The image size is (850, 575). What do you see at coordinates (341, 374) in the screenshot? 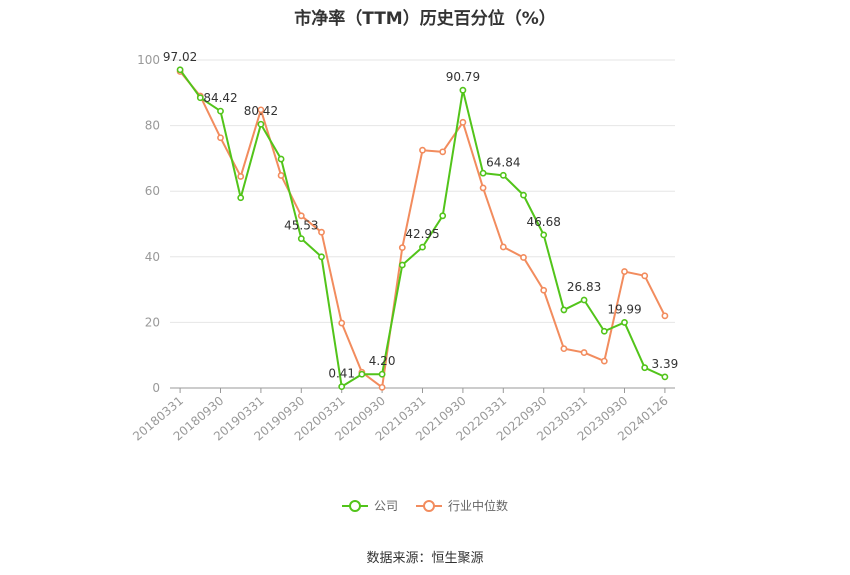
I see `data-label: 0.41` at bounding box center [341, 374].